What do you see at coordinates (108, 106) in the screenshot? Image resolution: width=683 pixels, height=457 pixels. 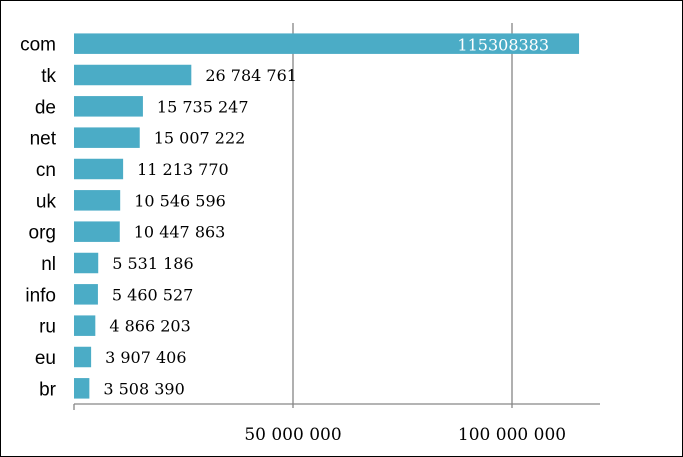 I see `bar-de` at bounding box center [108, 106].